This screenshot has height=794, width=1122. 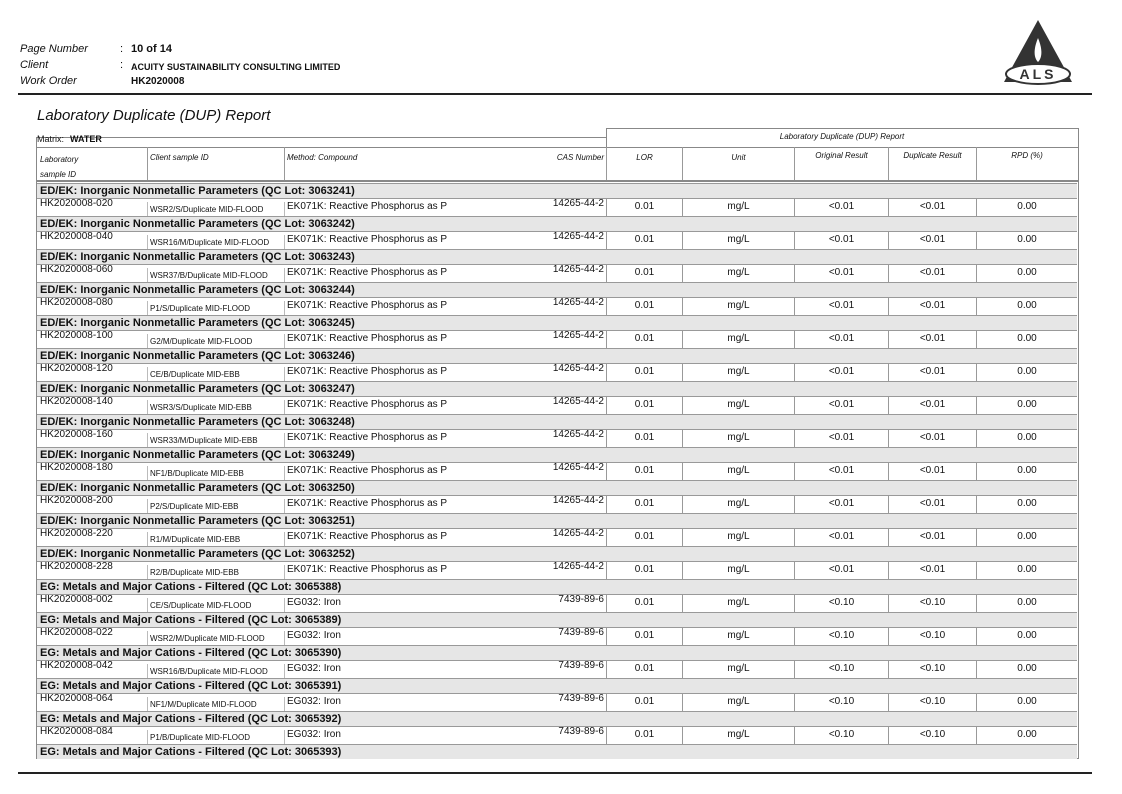 I want to click on column-header: Client sample ID, so click(x=179, y=157).